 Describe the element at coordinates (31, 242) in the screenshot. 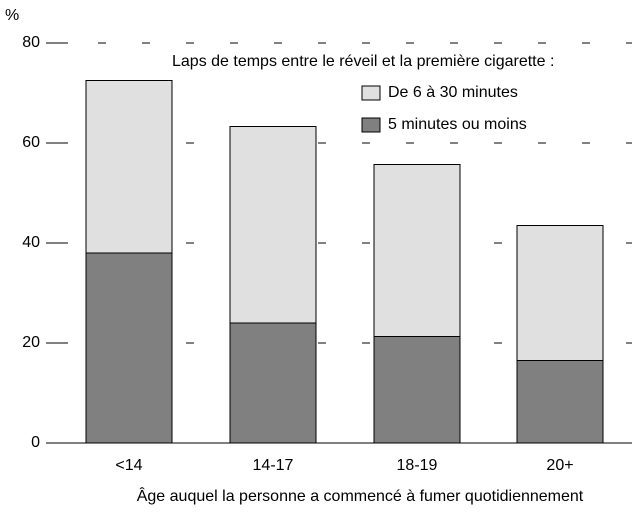

I see `y-tick-label: 40` at that location.